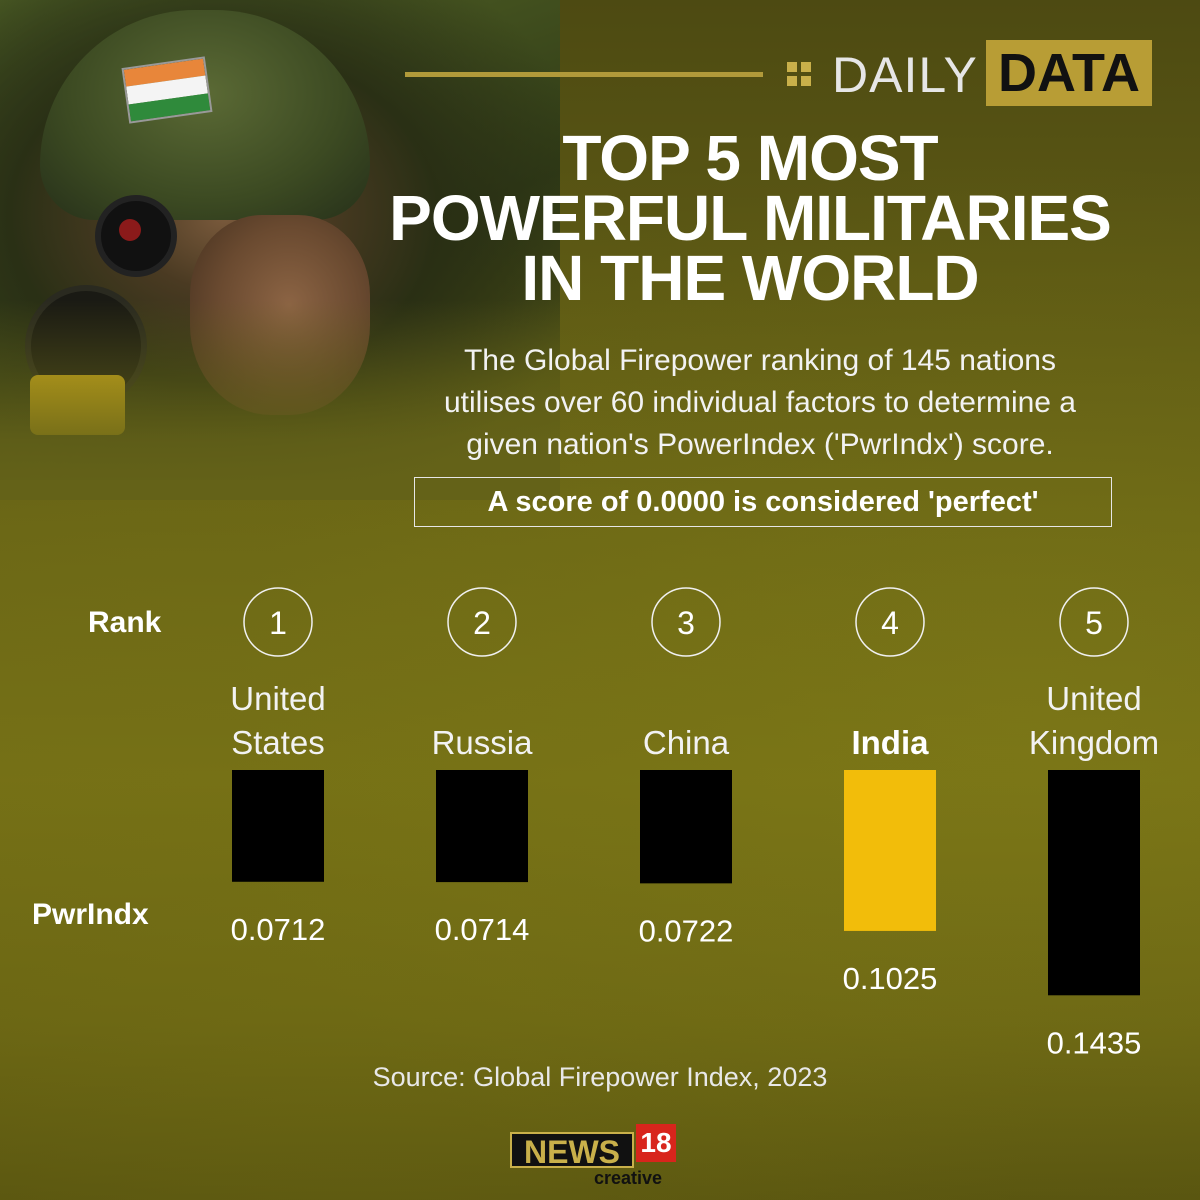 The width and height of the screenshot is (1200, 1200). What do you see at coordinates (278, 742) in the screenshot?
I see `category-label: States` at bounding box center [278, 742].